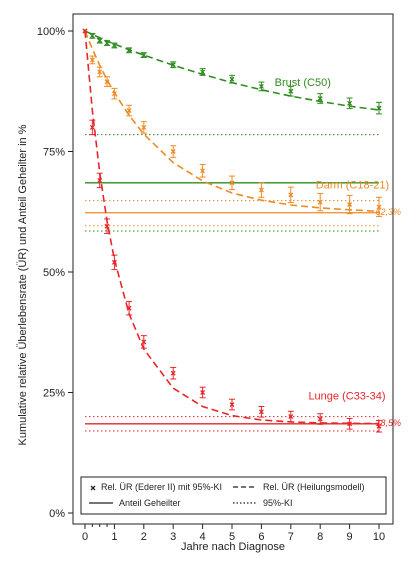 The height and width of the screenshot is (584, 409). I want to click on x-tick-label: 4, so click(203, 537).